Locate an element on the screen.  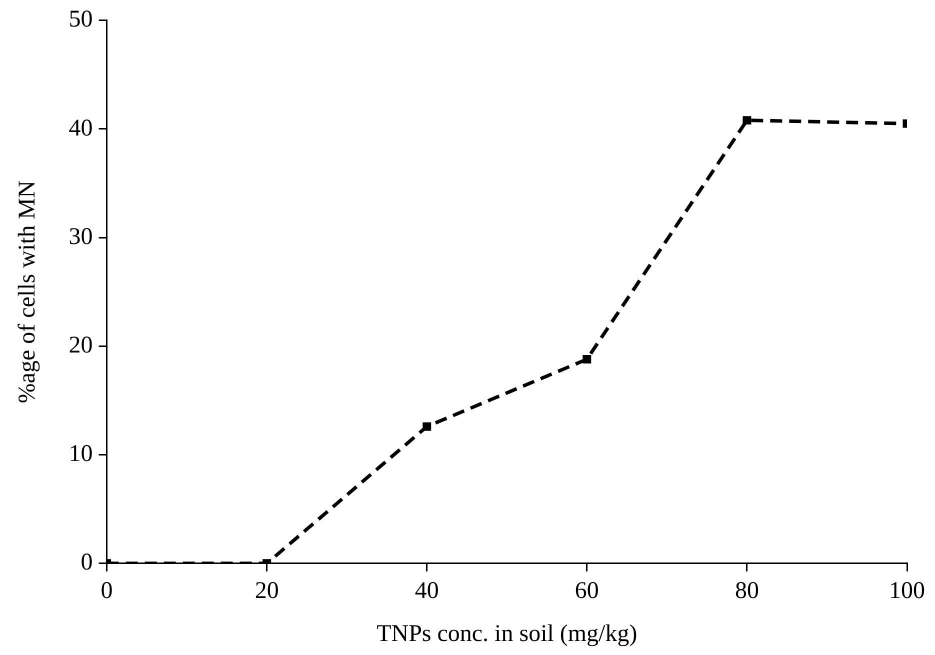
x-tick-label: 40 is located at coordinates (426, 591).